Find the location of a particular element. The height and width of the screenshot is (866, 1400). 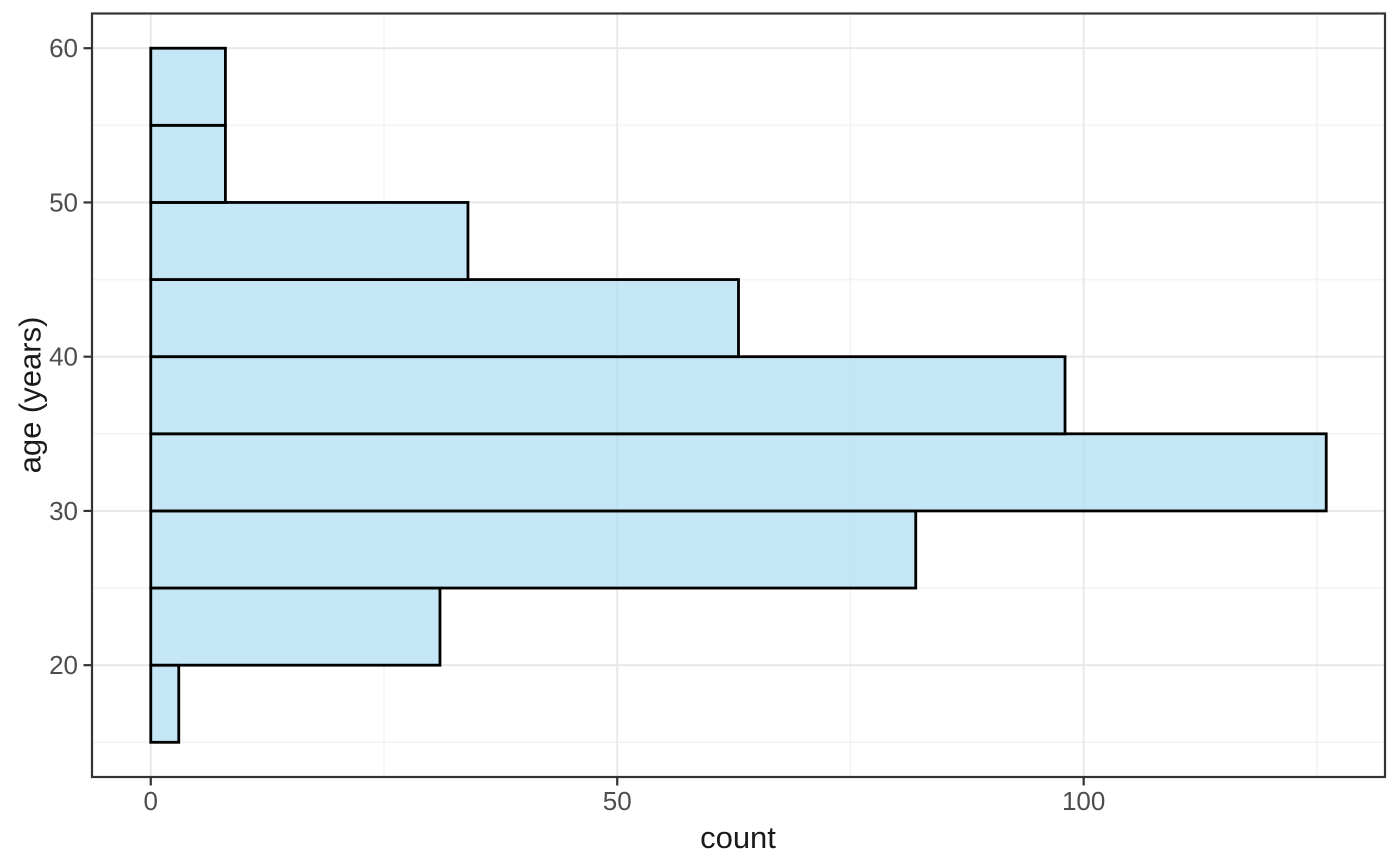

y-axis-tick-label: 20 is located at coordinates (63, 665).